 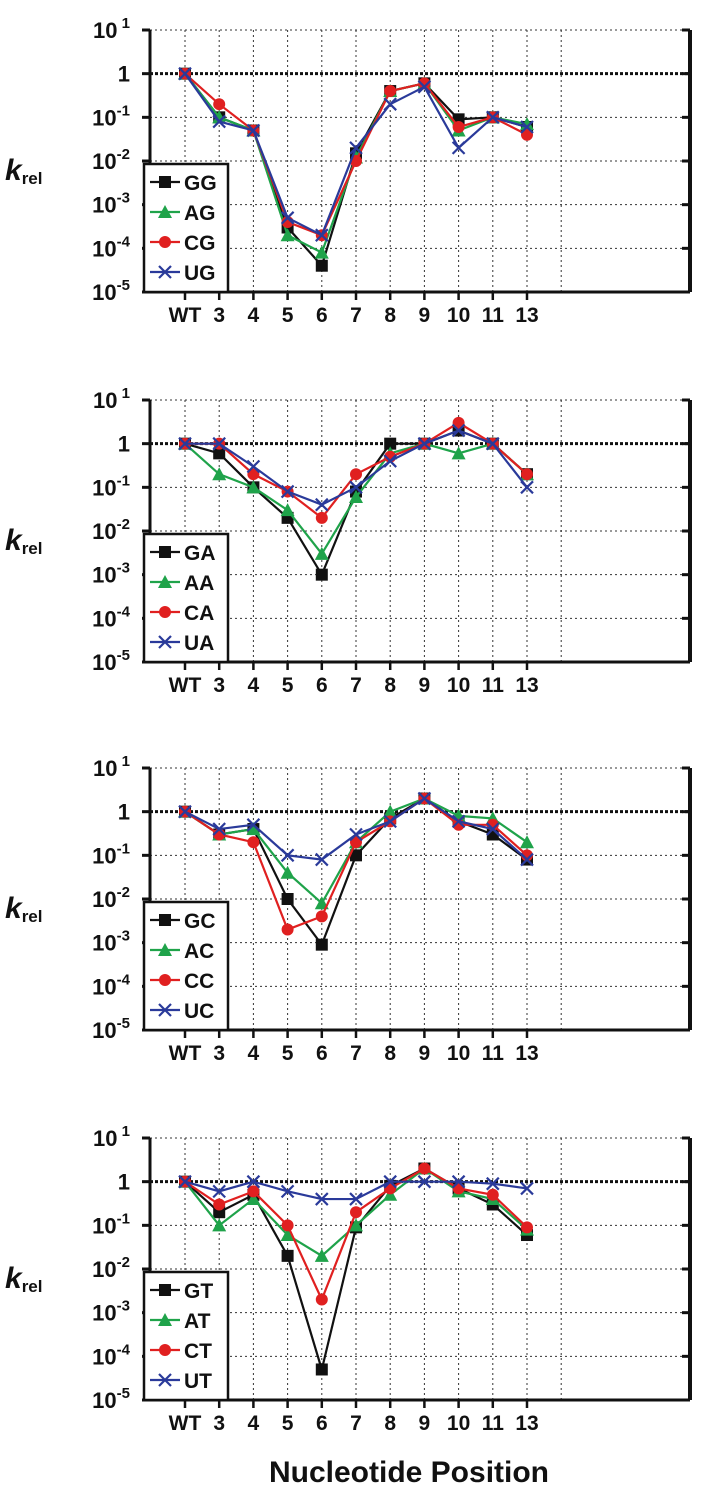 What do you see at coordinates (124, 74) in the screenshot?
I see `y-tick-base: 1` at bounding box center [124, 74].